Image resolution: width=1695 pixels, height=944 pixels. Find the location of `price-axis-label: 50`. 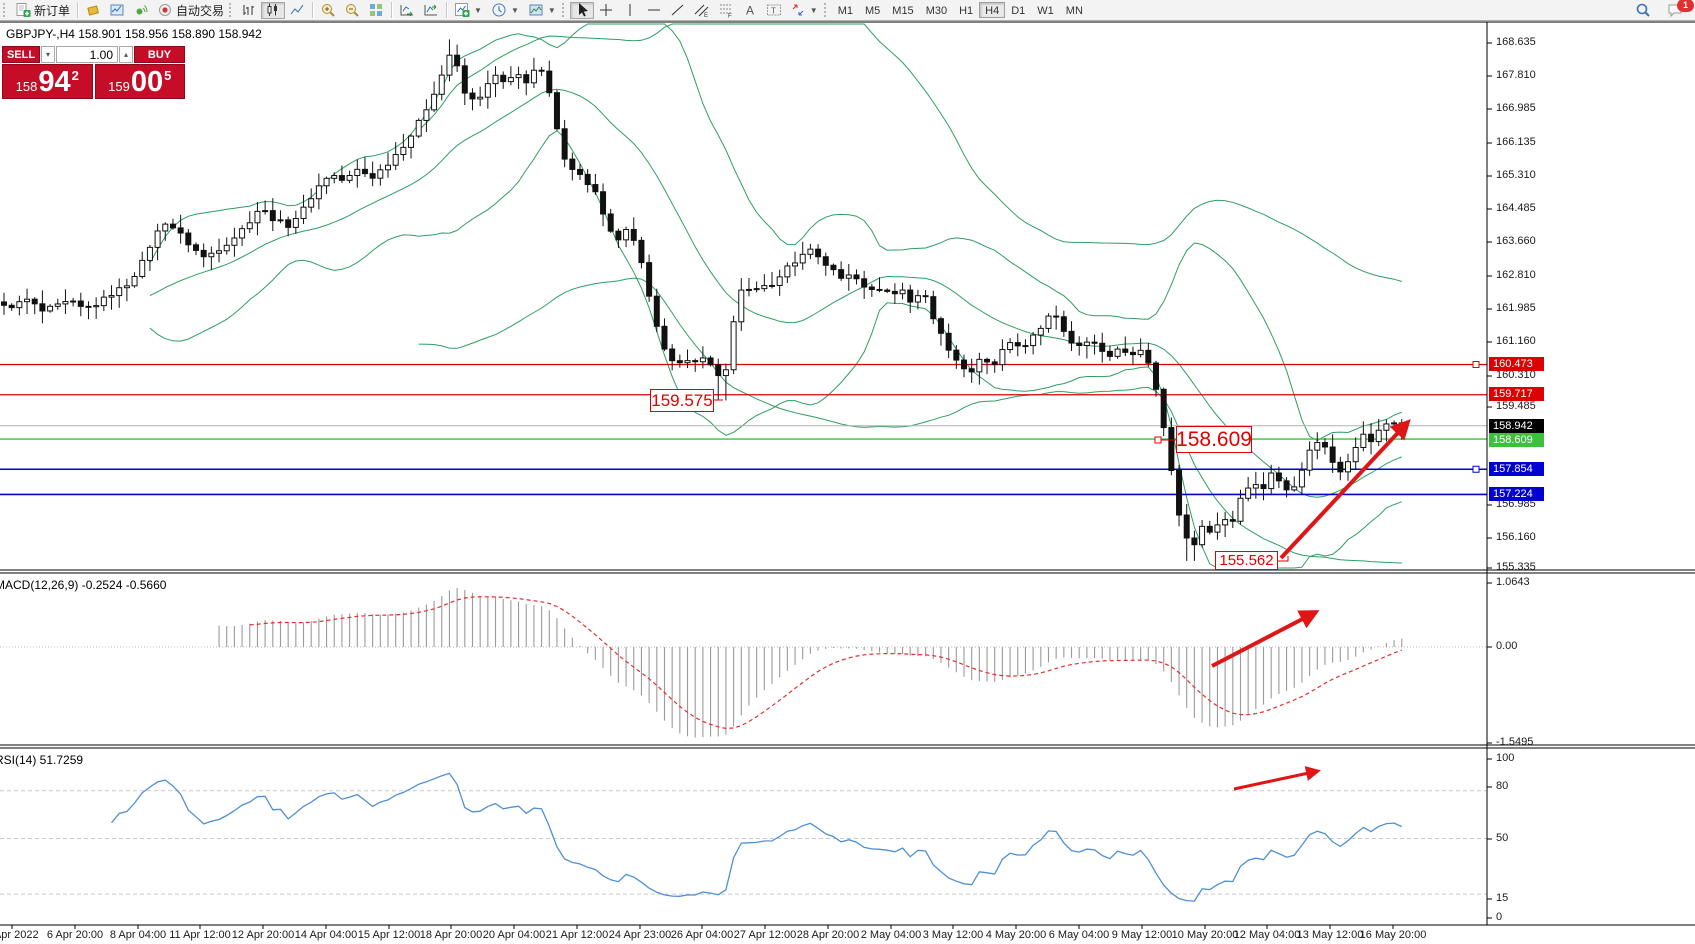

price-axis-label: 50 is located at coordinates (1502, 838).